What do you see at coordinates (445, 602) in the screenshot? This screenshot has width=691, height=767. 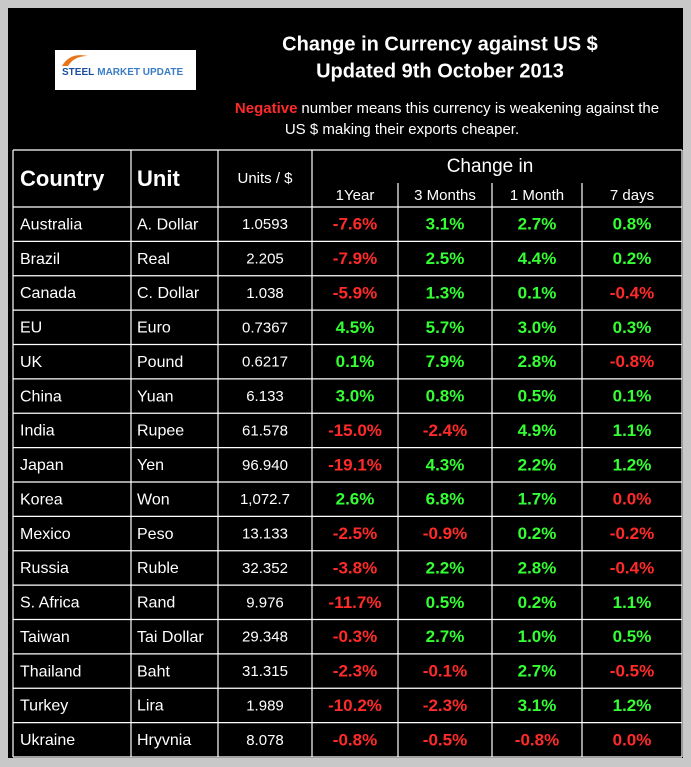 I see `change-value: 0.5%` at bounding box center [445, 602].